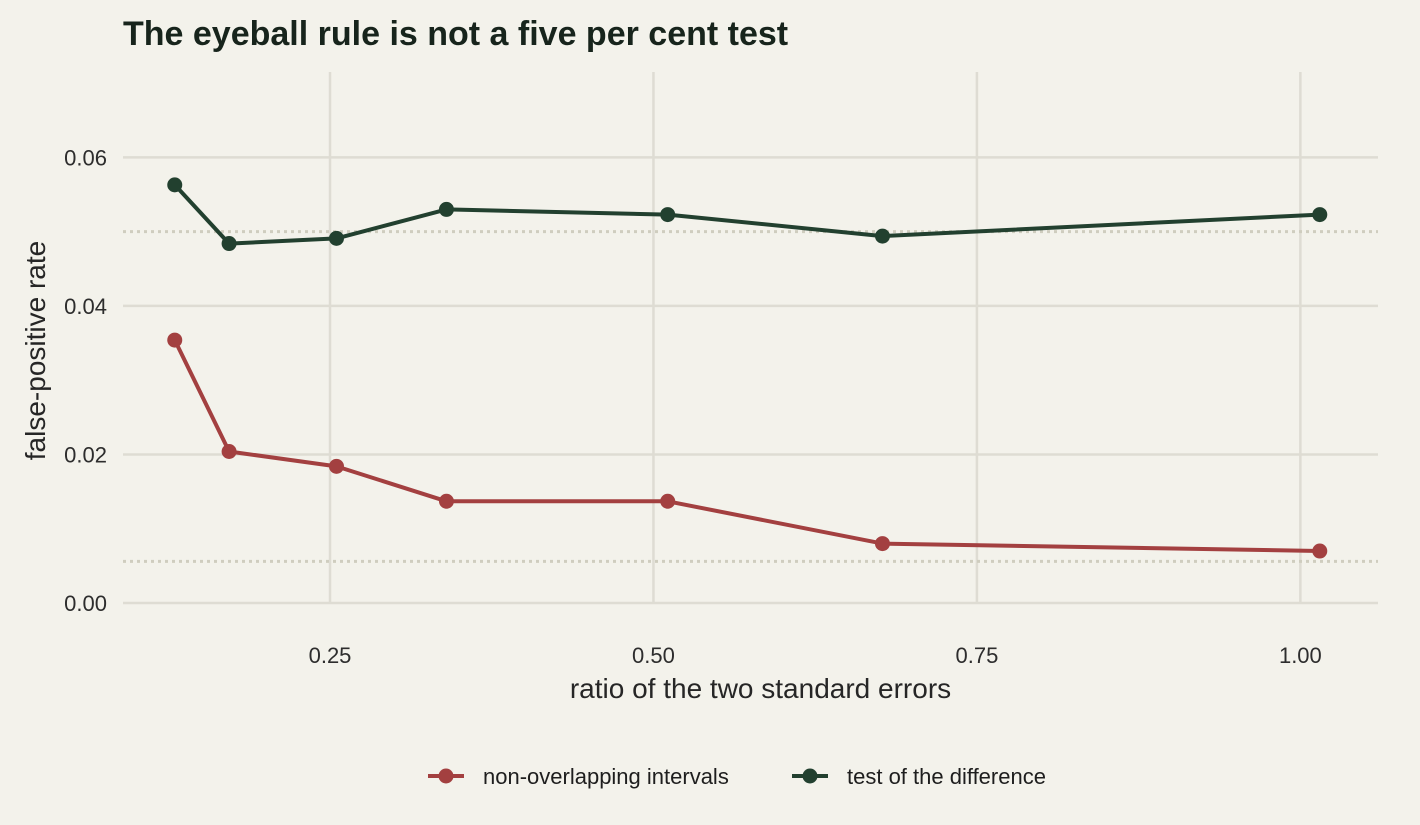  Describe the element at coordinates (653, 655) in the screenshot. I see `x-tick-label: 0.50` at that location.